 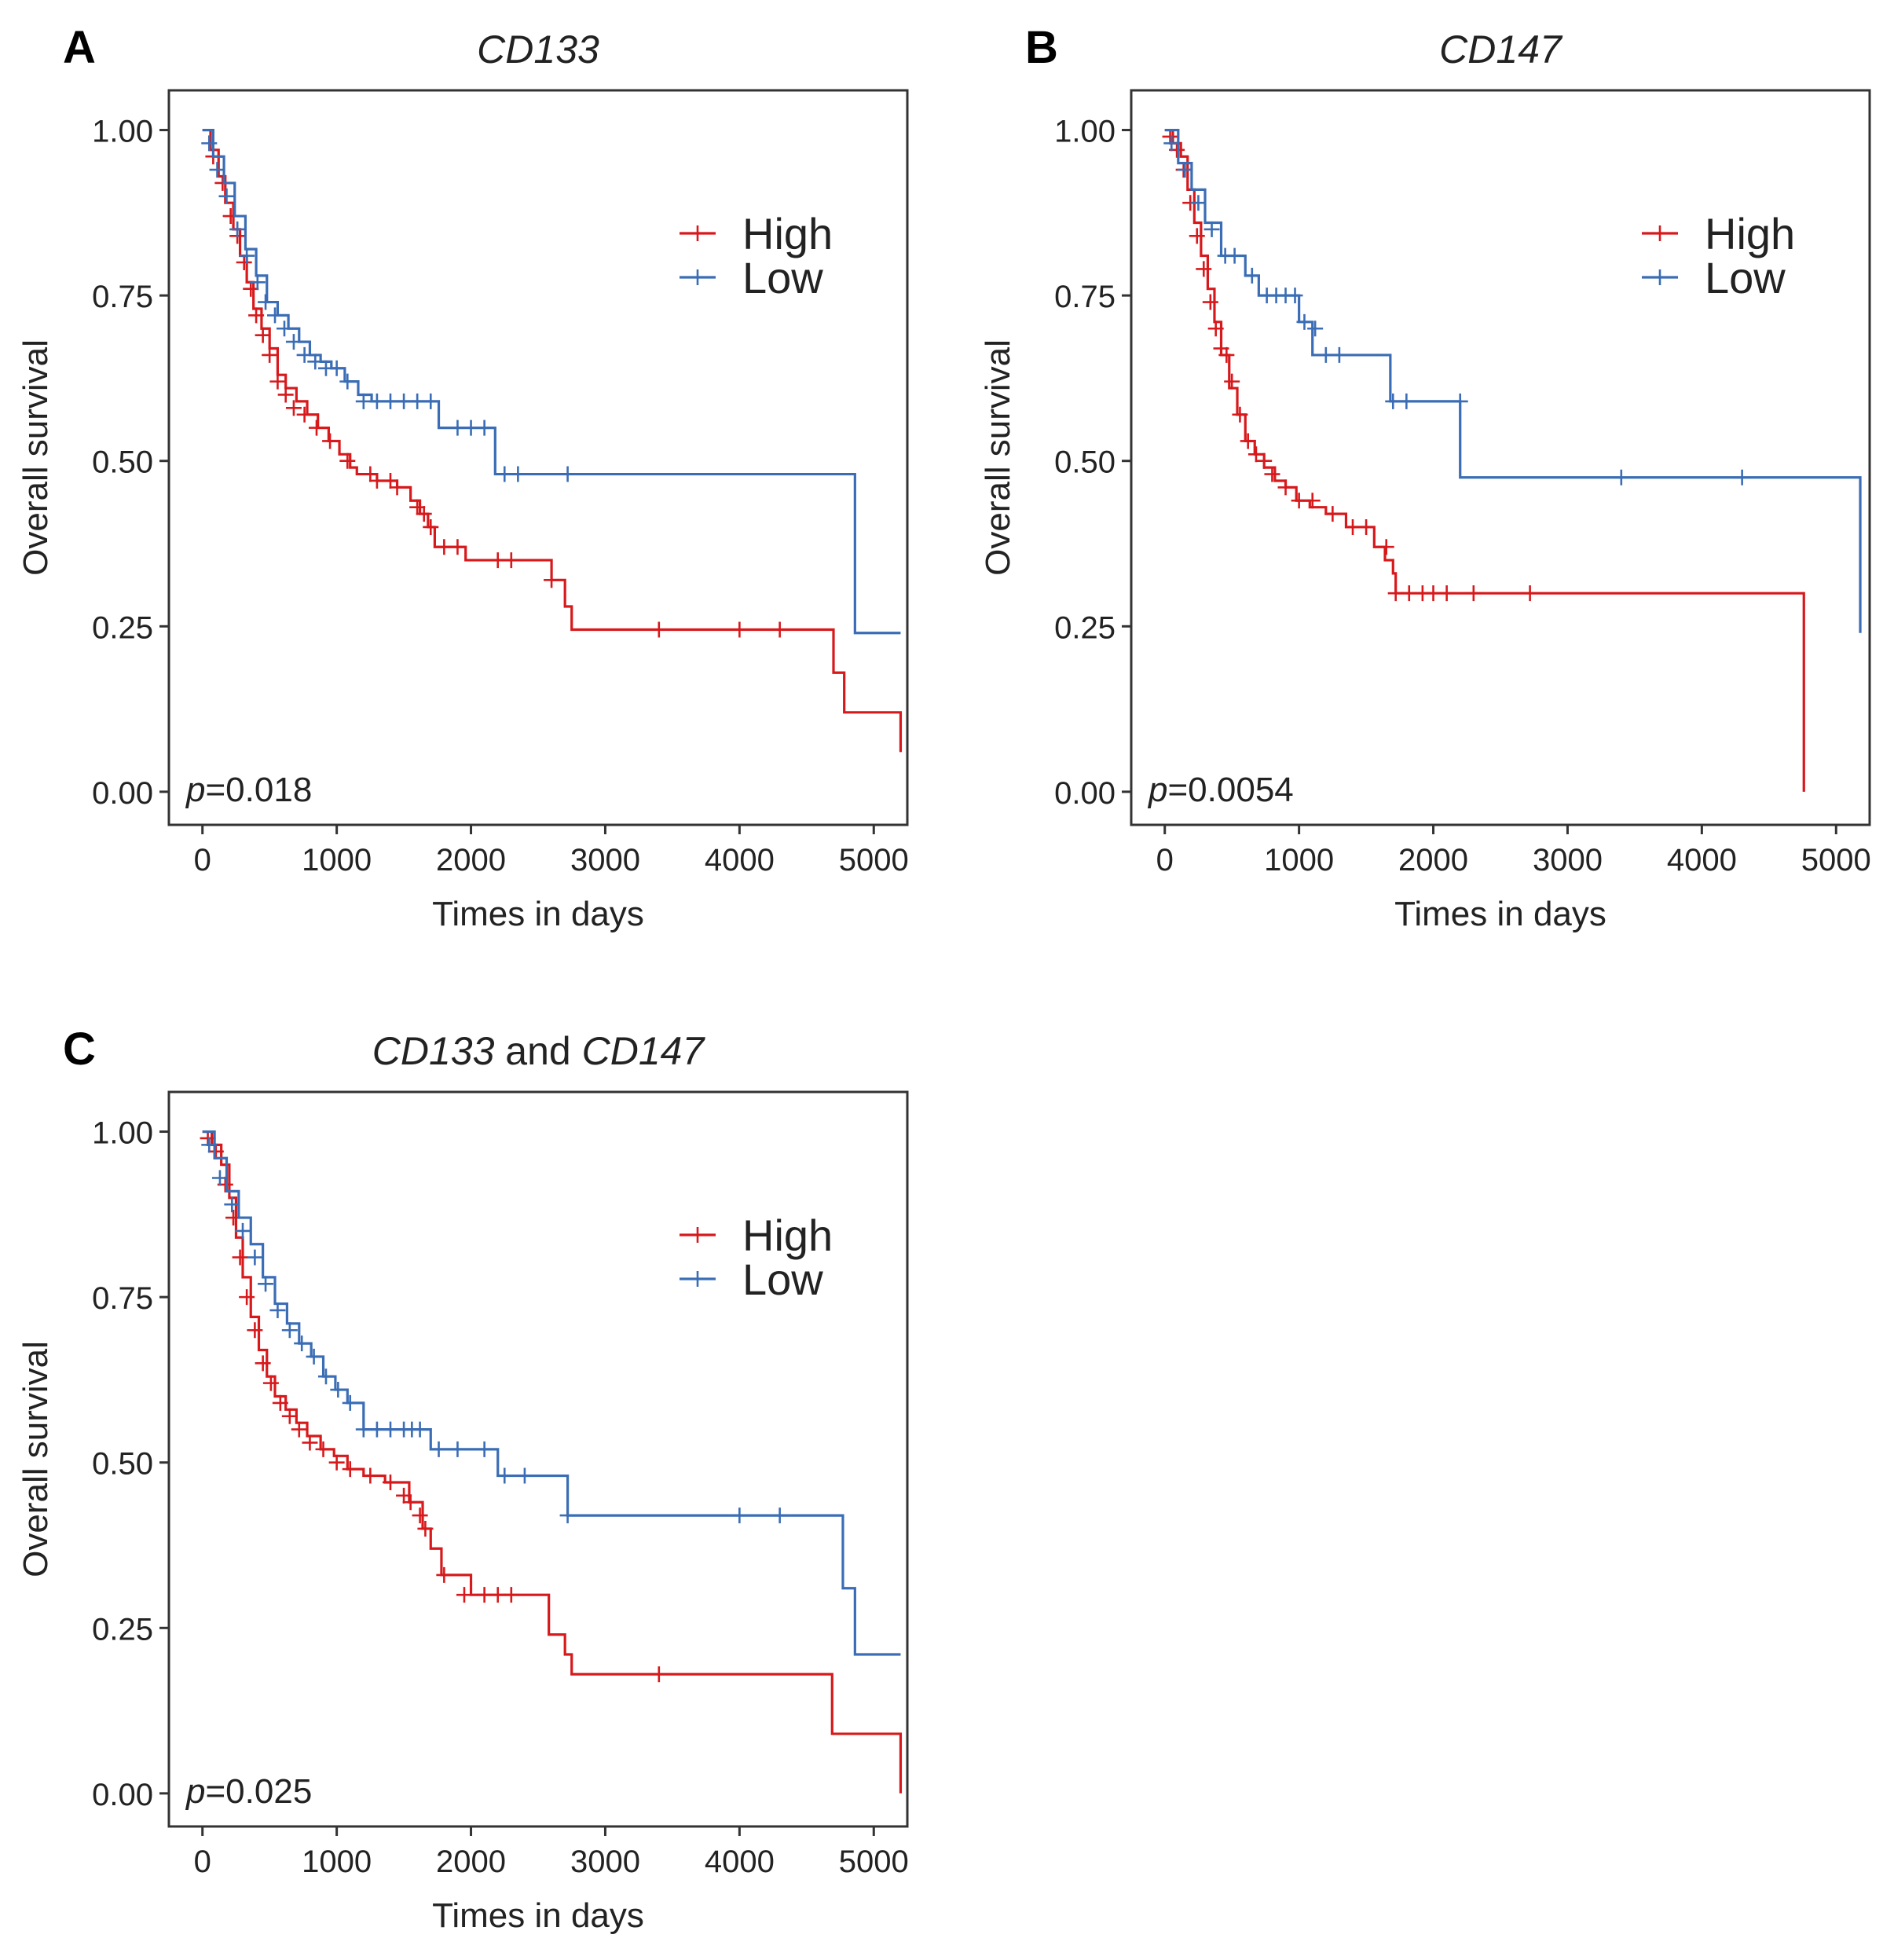 What do you see at coordinates (874, 860) in the screenshot?
I see `x-tick-label: 5000` at bounding box center [874, 860].